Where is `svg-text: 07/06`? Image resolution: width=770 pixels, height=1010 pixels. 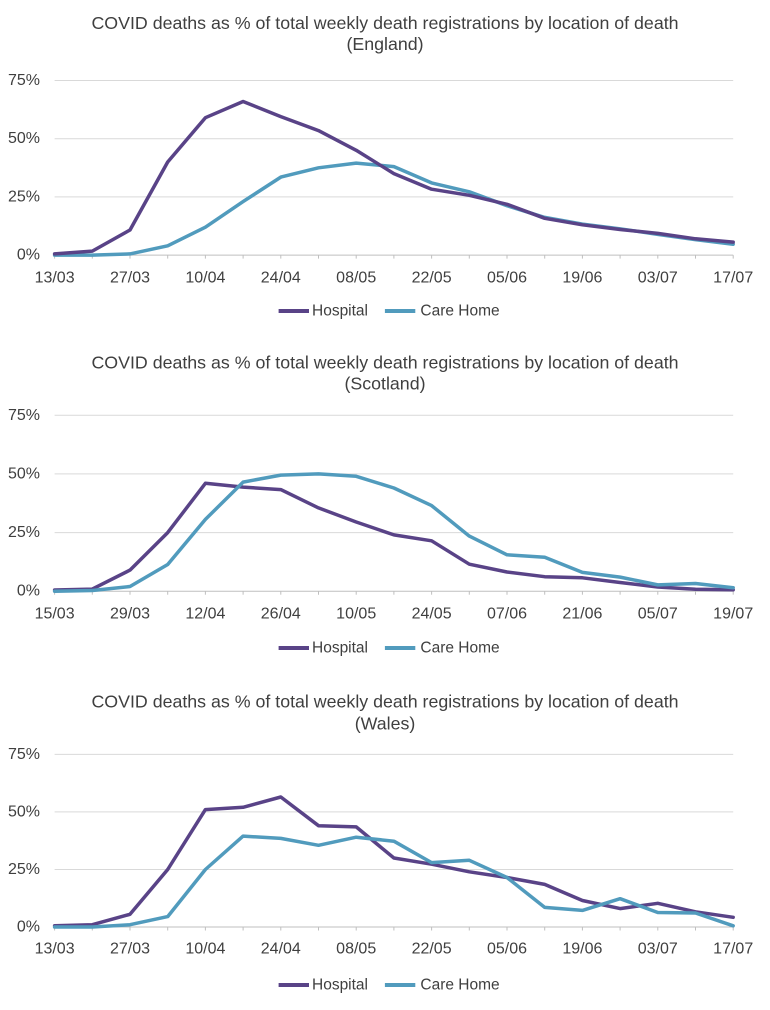
svg-text: 07/06 is located at coordinates (507, 614).